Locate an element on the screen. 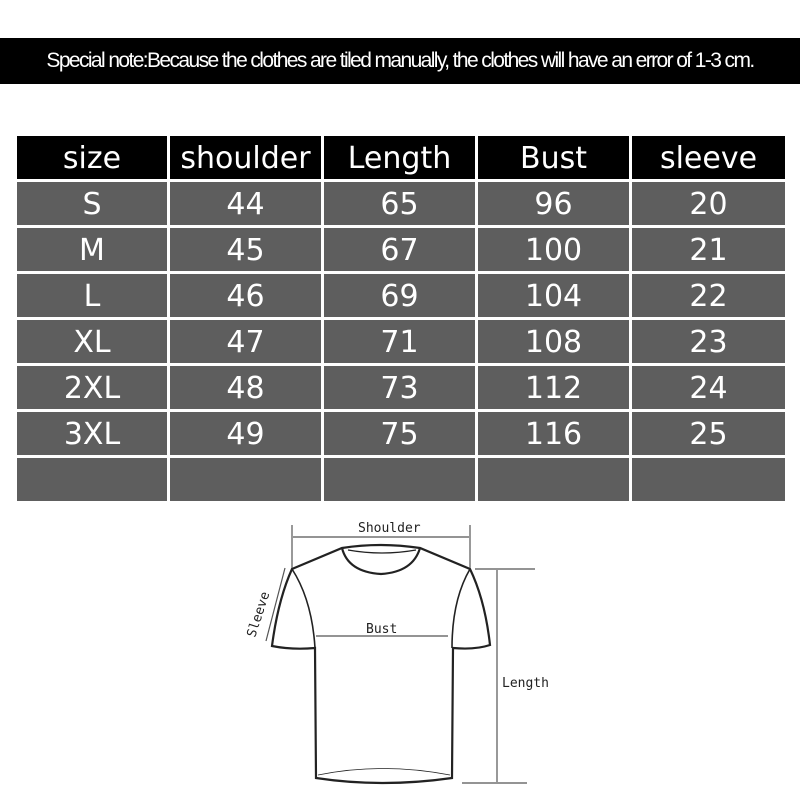  cell-bust: 116 is located at coordinates (553, 433).